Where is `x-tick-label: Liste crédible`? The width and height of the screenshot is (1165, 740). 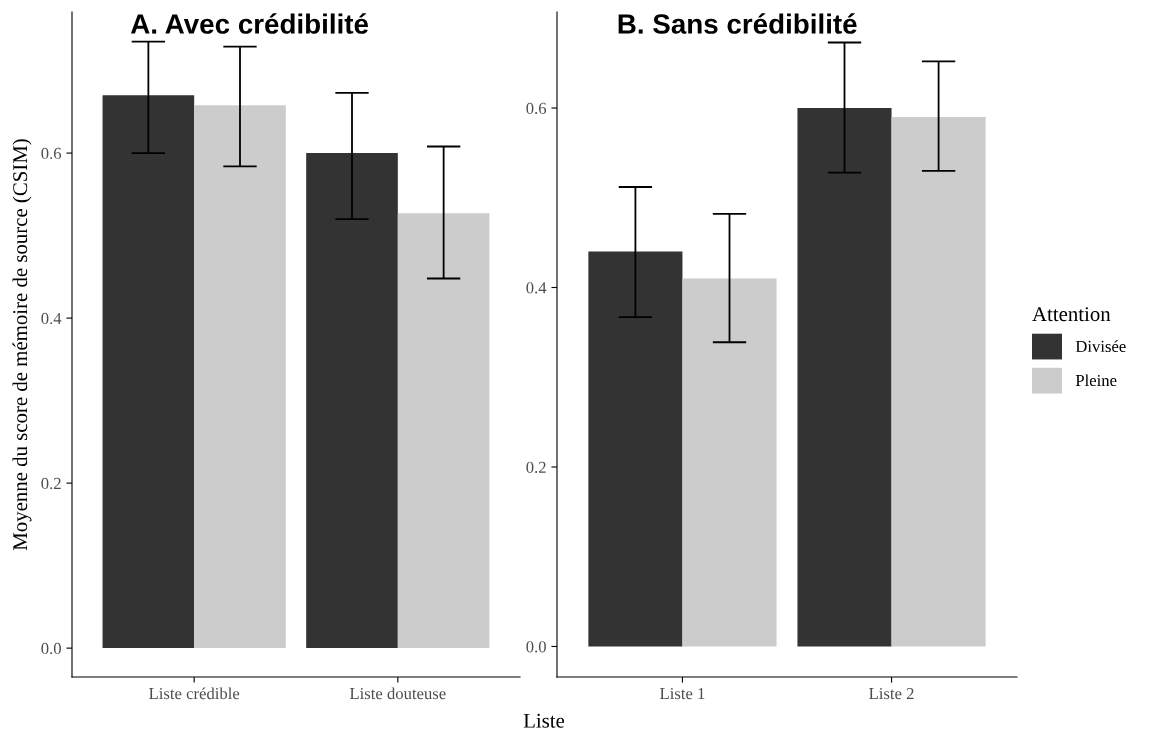
x-tick-label: Liste crédible is located at coordinates (194, 693).